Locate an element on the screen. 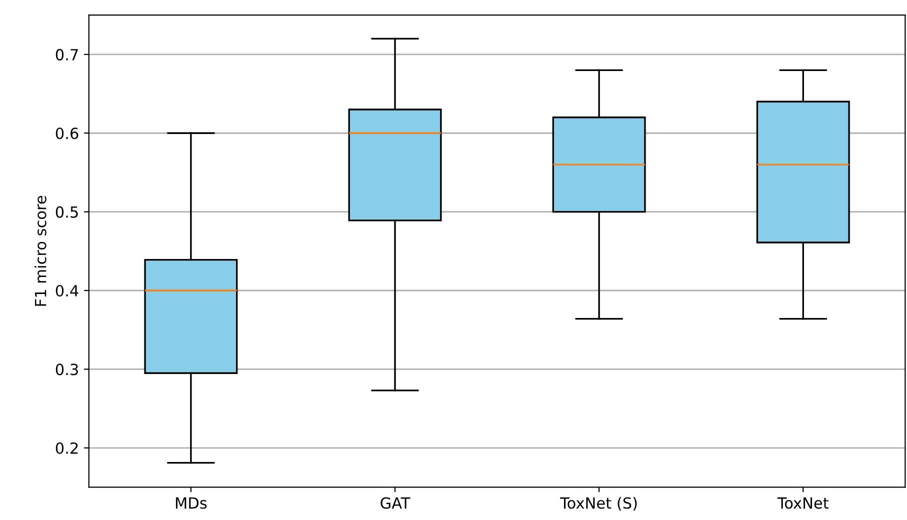 The image size is (907, 520). y-tick-label: 0.3 is located at coordinates (67, 370).